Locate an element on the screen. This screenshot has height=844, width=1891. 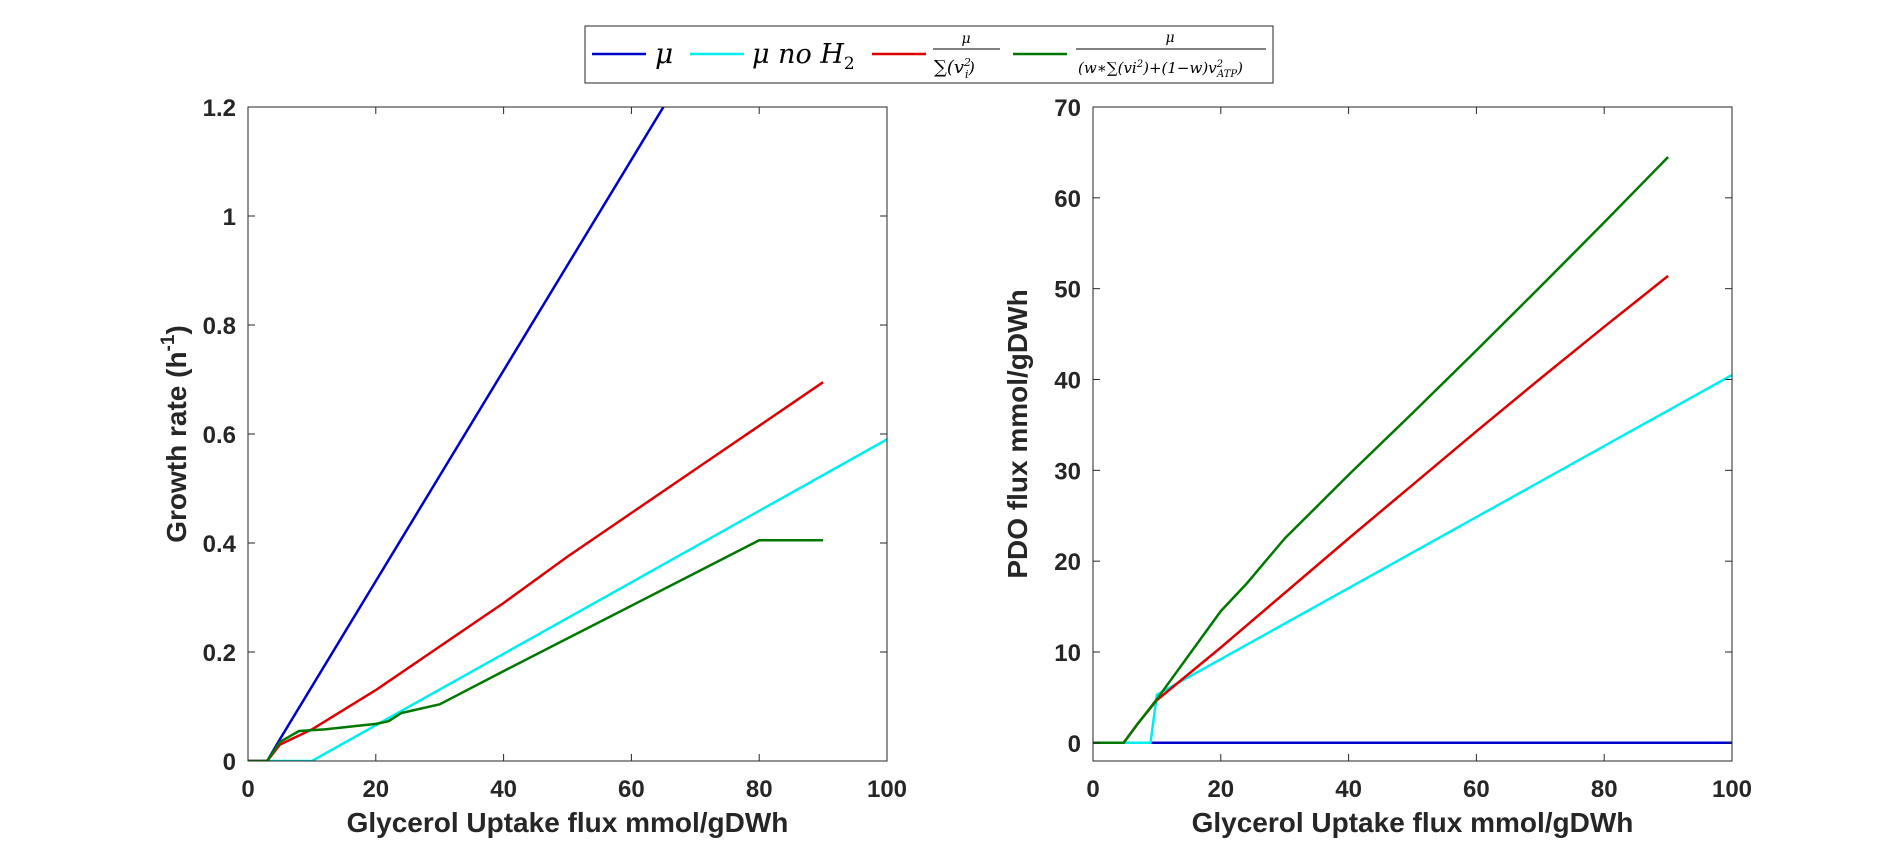
y-tick-label: 0.4 is located at coordinates (220, 544).